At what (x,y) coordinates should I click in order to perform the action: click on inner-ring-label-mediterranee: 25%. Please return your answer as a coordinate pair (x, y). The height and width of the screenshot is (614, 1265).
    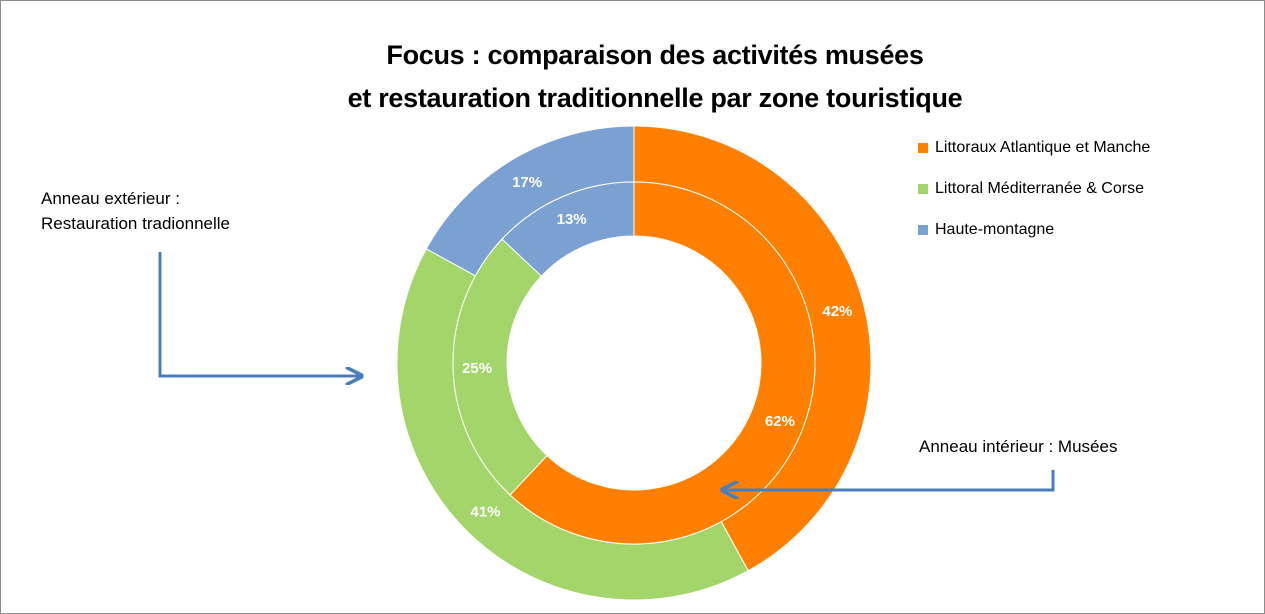
    Looking at the image, I should click on (477, 368).